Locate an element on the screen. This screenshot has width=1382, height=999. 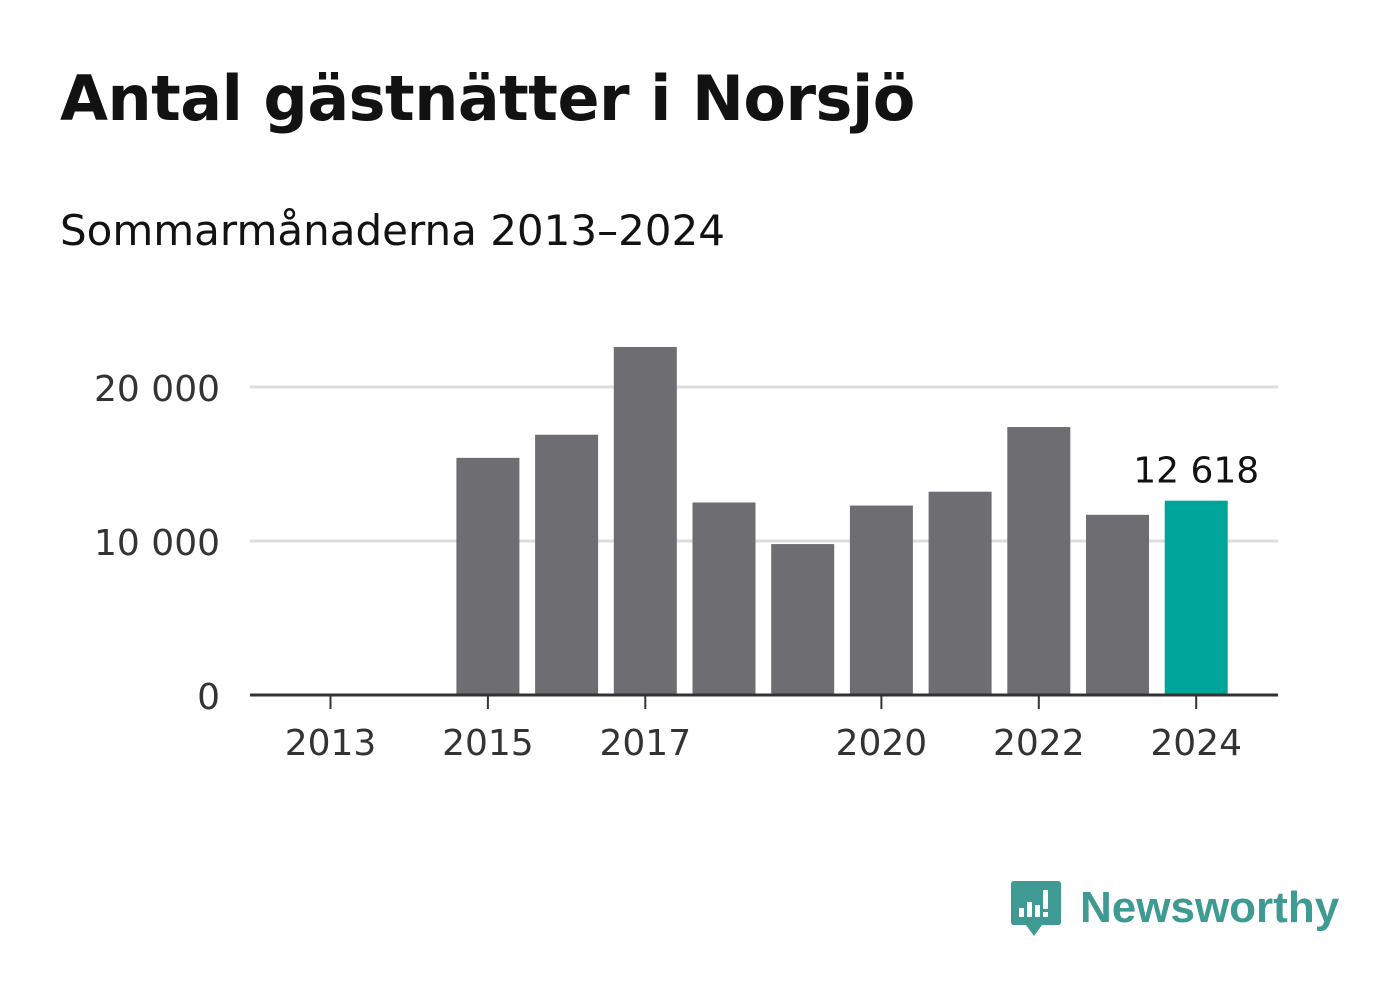
data-label: 12 618 is located at coordinates (1196, 471).